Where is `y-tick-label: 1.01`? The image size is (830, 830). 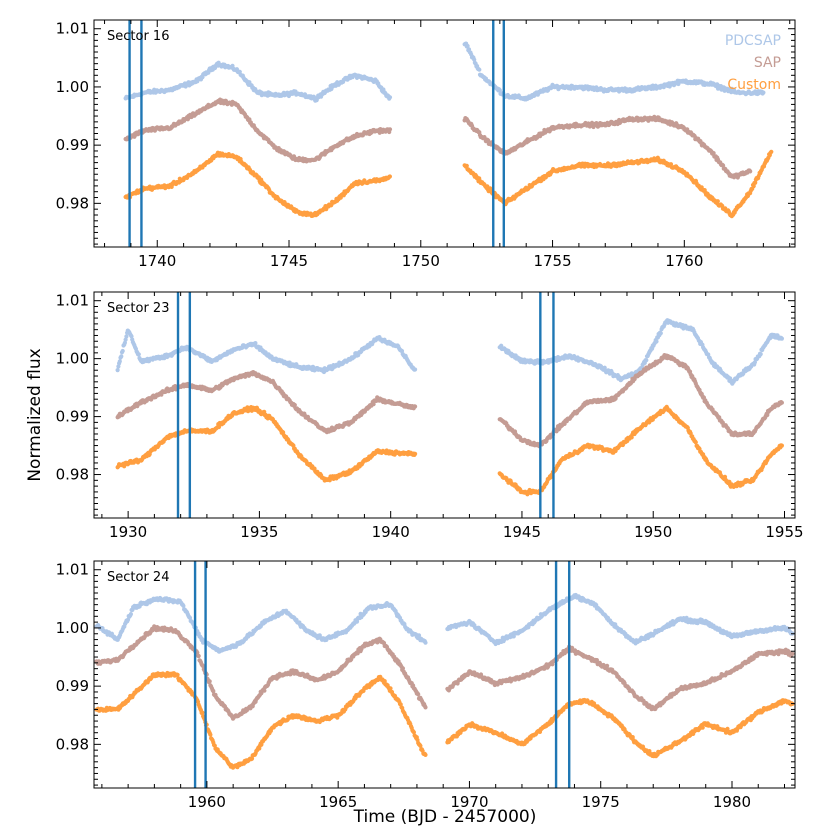
y-tick-label: 1.01 is located at coordinates (72, 29).